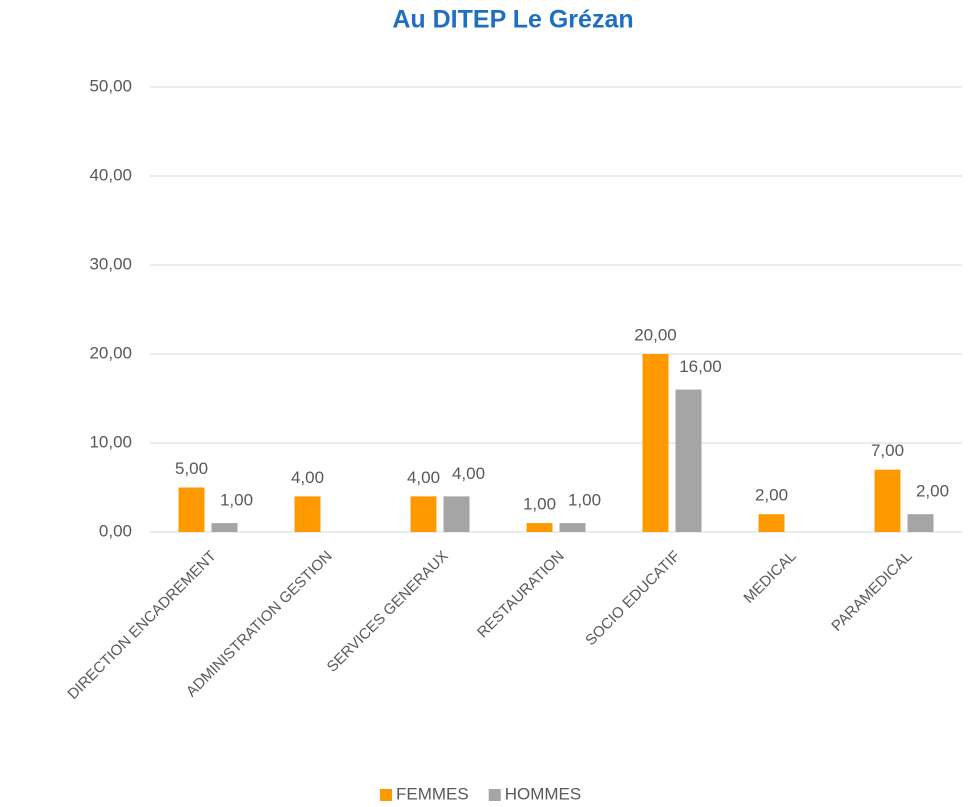 The image size is (980, 807). What do you see at coordinates (115, 530) in the screenshot?
I see `y-tick-label: 0,00` at bounding box center [115, 530].